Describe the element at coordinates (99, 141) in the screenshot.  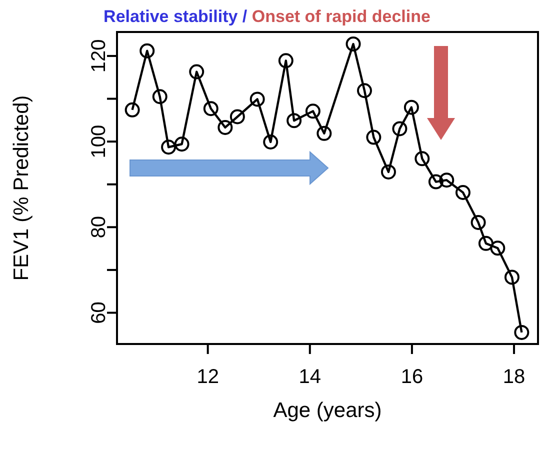
I see `y-tick-label: 100` at that location.